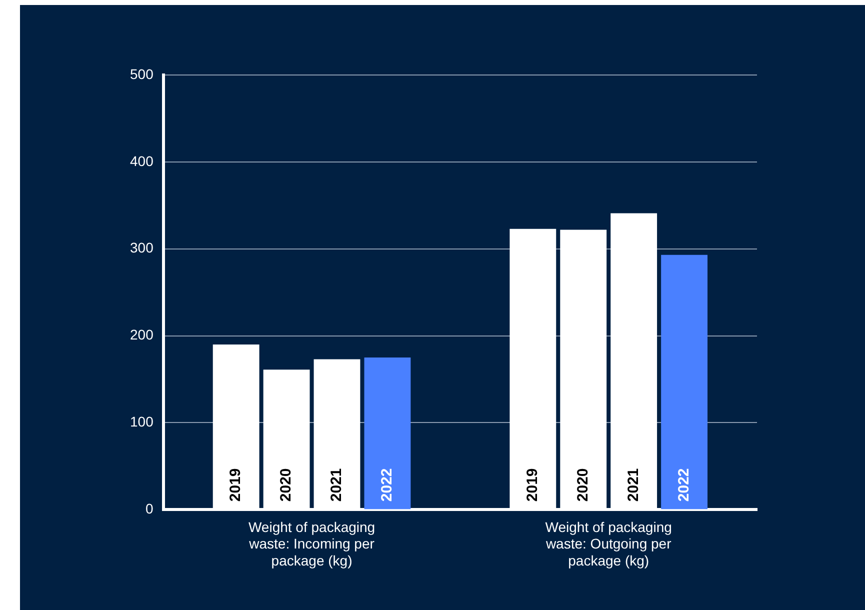 The image size is (865, 610). What do you see at coordinates (533, 485) in the screenshot?
I see `text: 2019` at bounding box center [533, 485].